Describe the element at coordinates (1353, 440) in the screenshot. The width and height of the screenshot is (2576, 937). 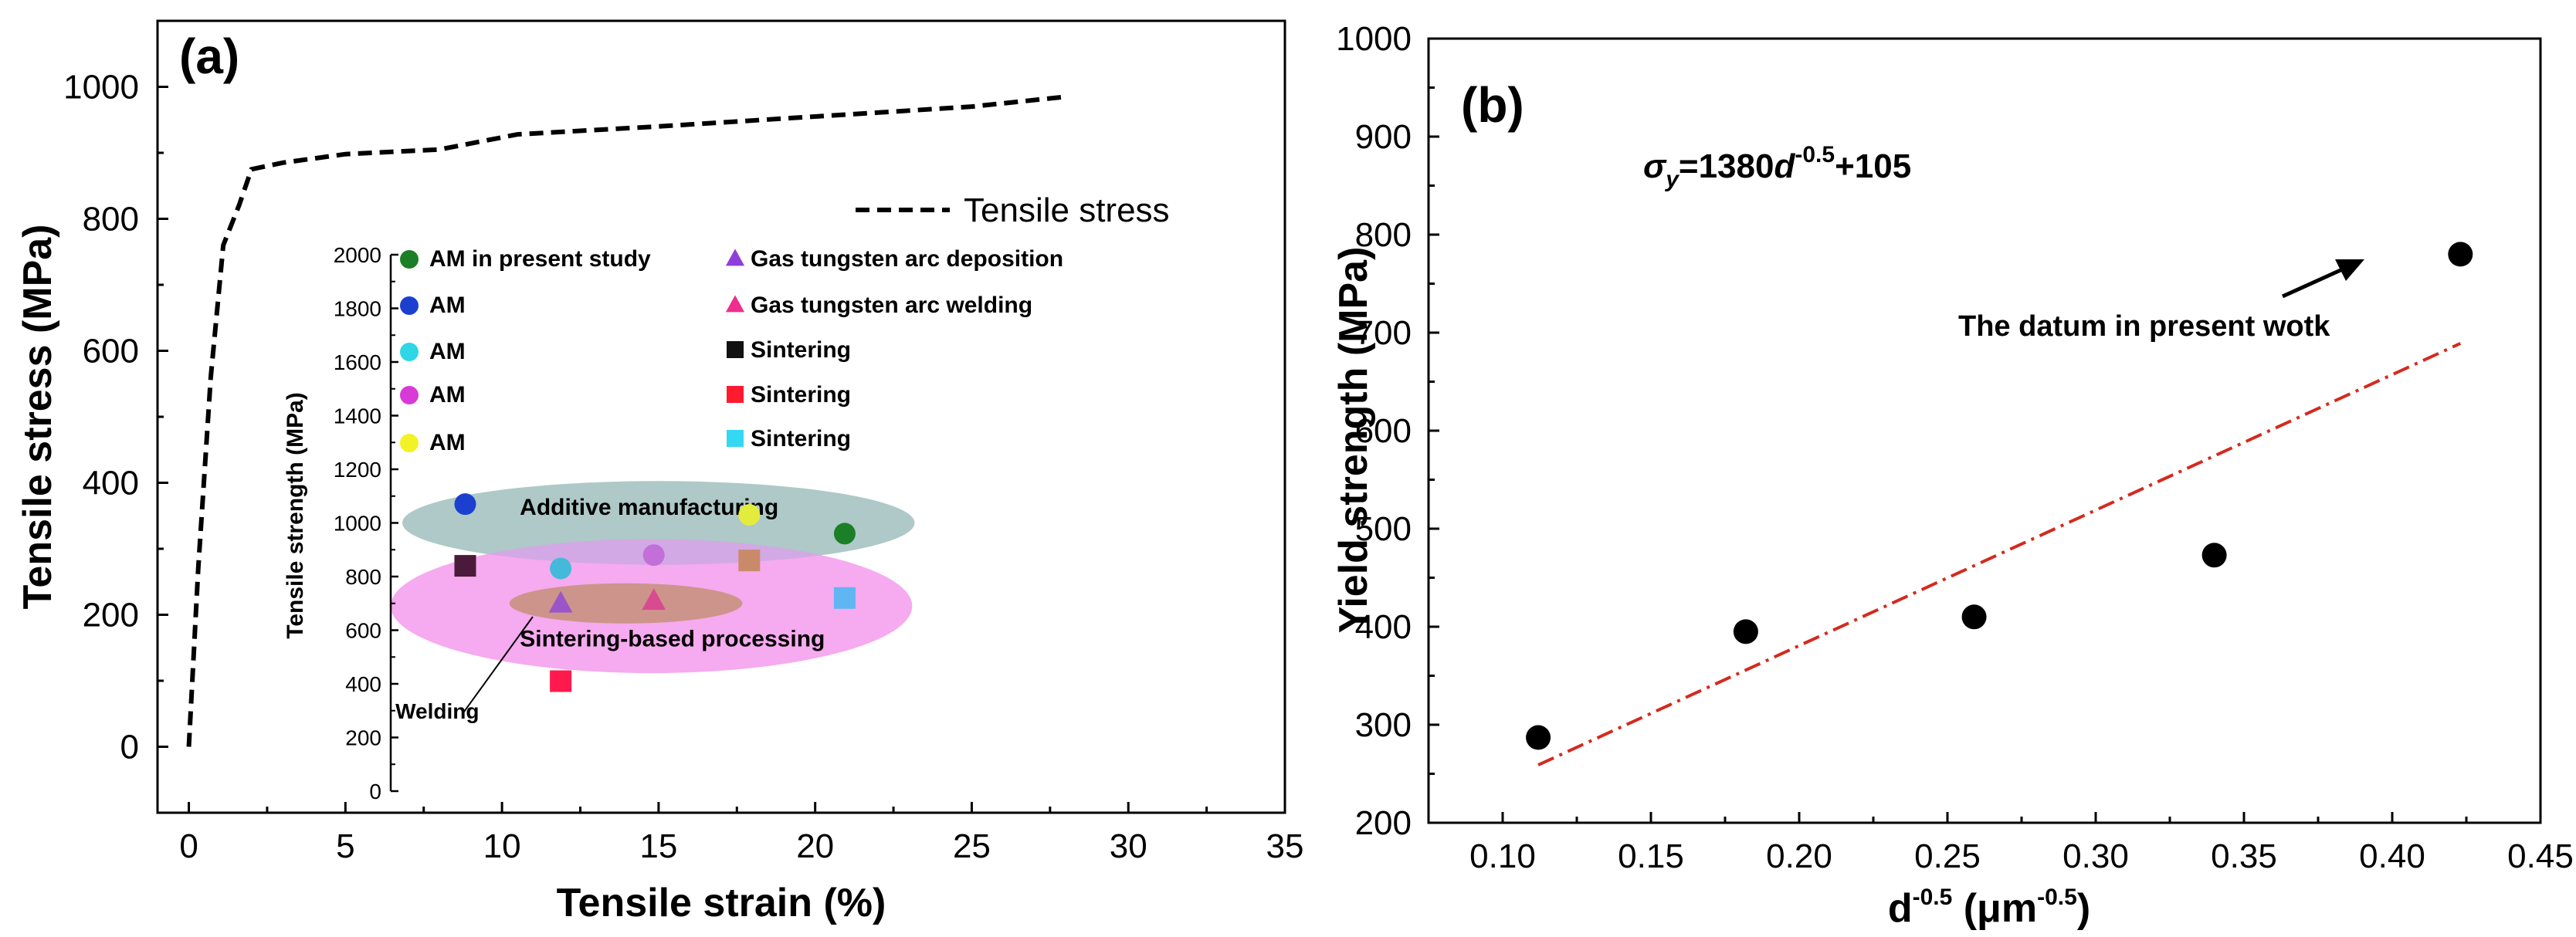
I see `panel-b-y-axis-title: Yield strength (MPa)` at that location.